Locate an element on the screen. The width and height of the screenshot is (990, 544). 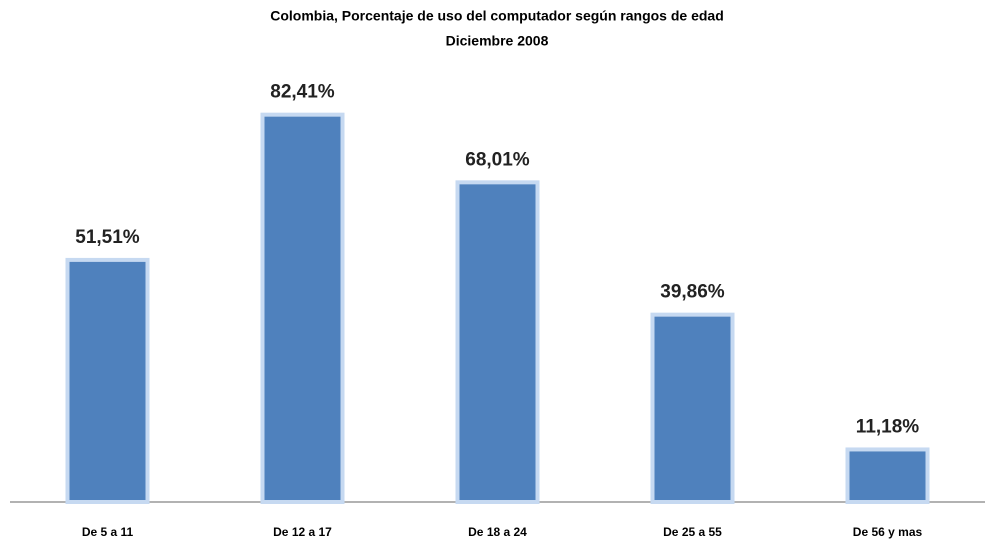
x-tick-label: De 56 y mas is located at coordinates (888, 532).